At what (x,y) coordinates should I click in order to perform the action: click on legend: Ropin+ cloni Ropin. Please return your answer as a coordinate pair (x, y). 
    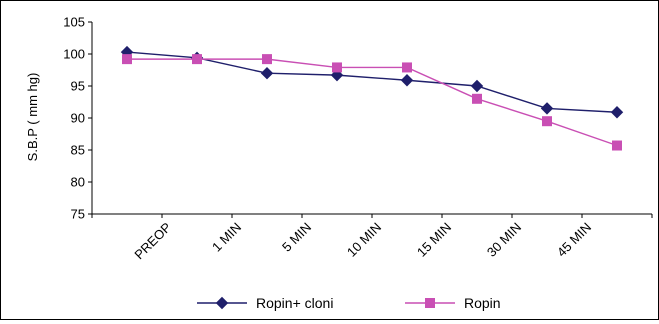
    Looking at the image, I should click on (349, 303).